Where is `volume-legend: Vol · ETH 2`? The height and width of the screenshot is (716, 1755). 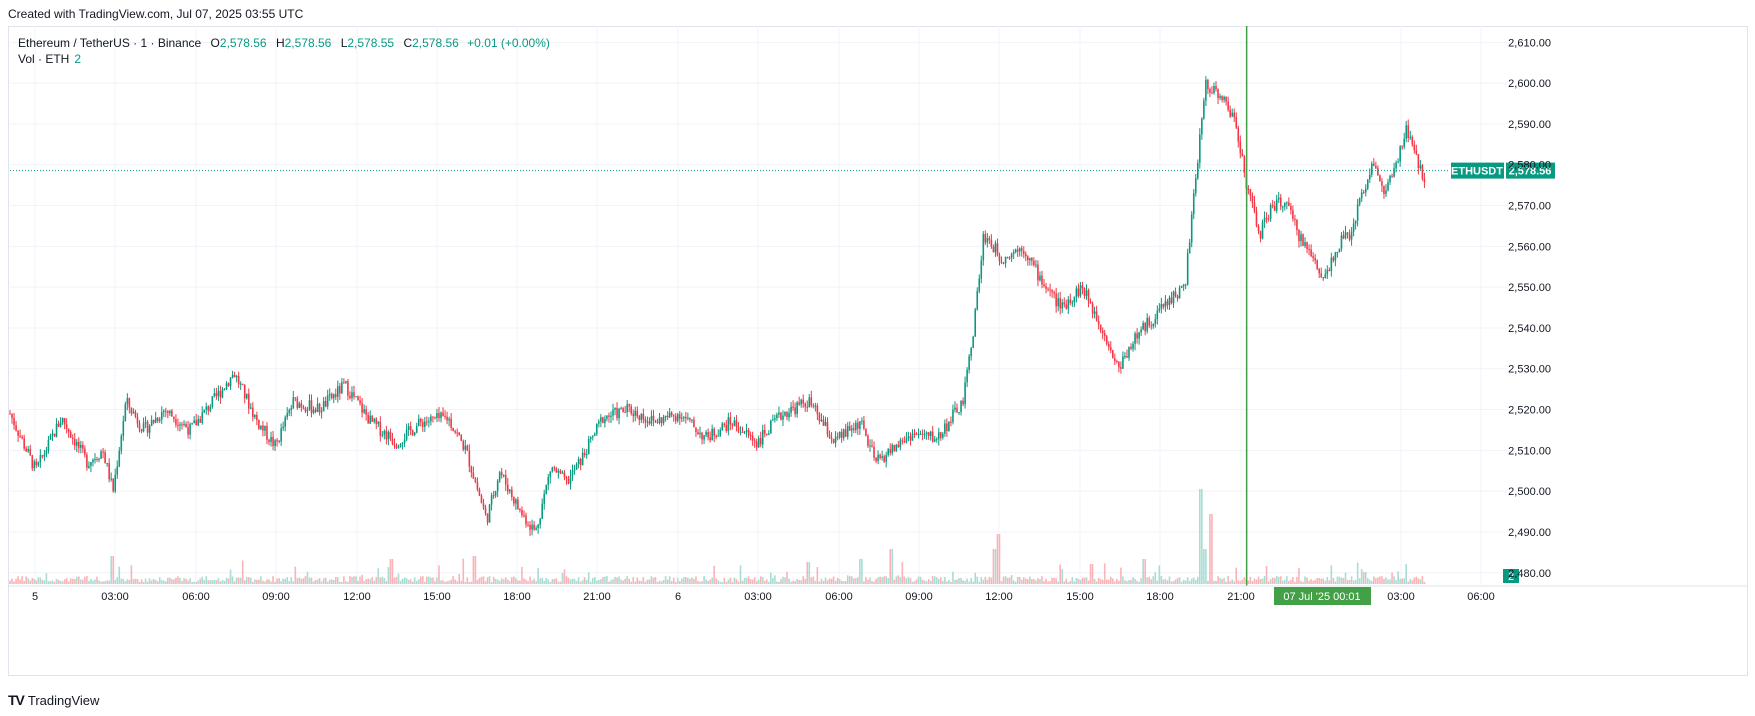
volume-legend: Vol · ETH 2 is located at coordinates (49, 59).